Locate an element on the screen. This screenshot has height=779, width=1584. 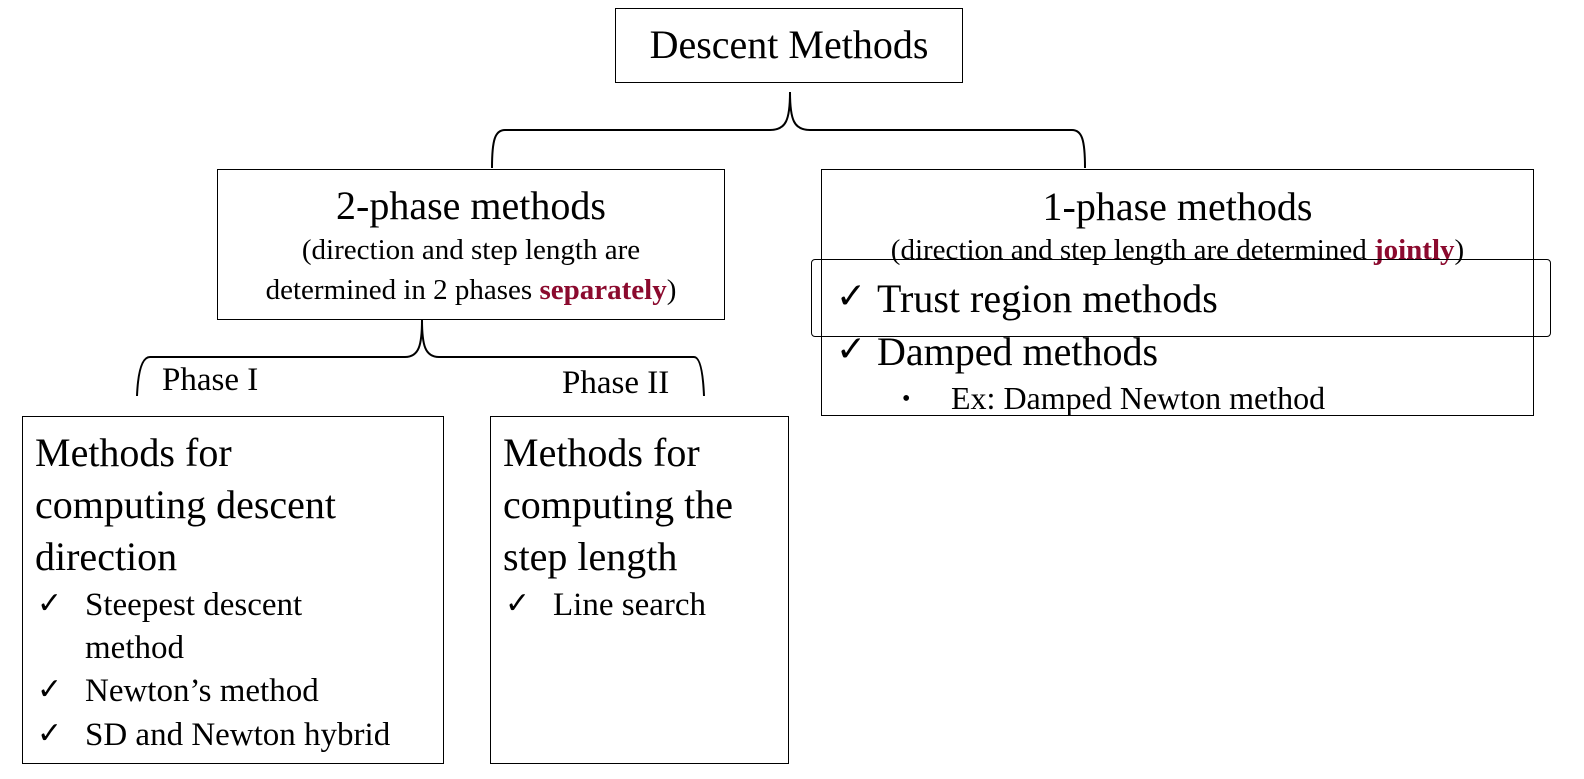
root-node: Descent Methods is located at coordinates (789, 45).